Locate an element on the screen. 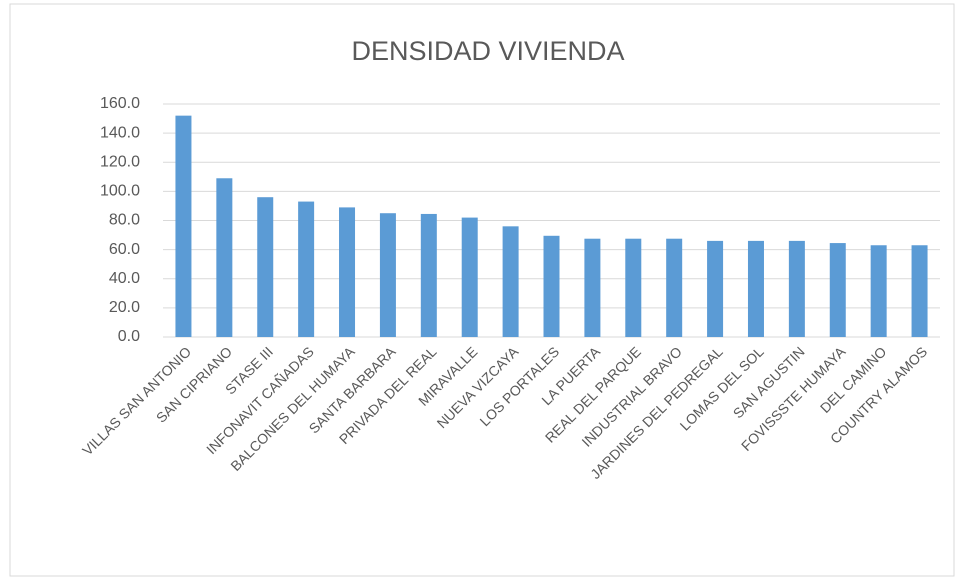  chart-title: DENSIDAD VIVIENDA is located at coordinates (487, 51).